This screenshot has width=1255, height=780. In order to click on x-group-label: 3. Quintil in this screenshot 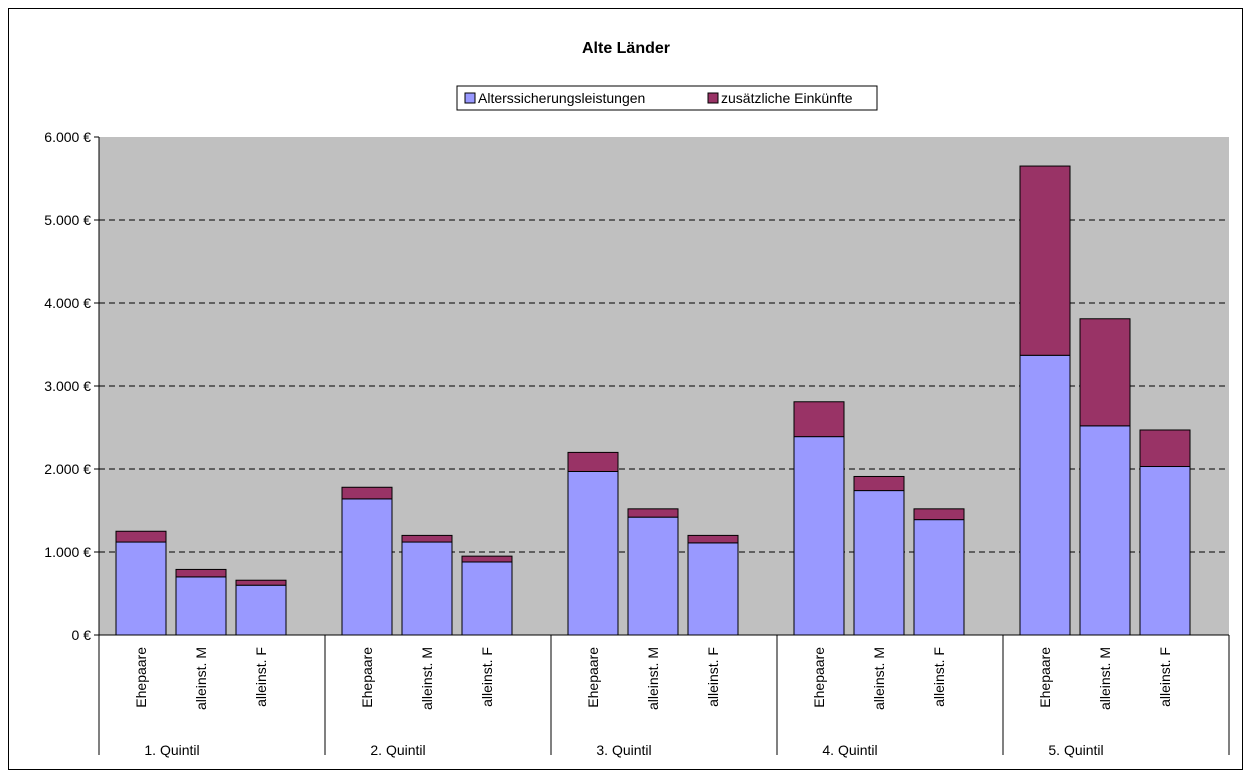, I will do `click(623, 750)`.